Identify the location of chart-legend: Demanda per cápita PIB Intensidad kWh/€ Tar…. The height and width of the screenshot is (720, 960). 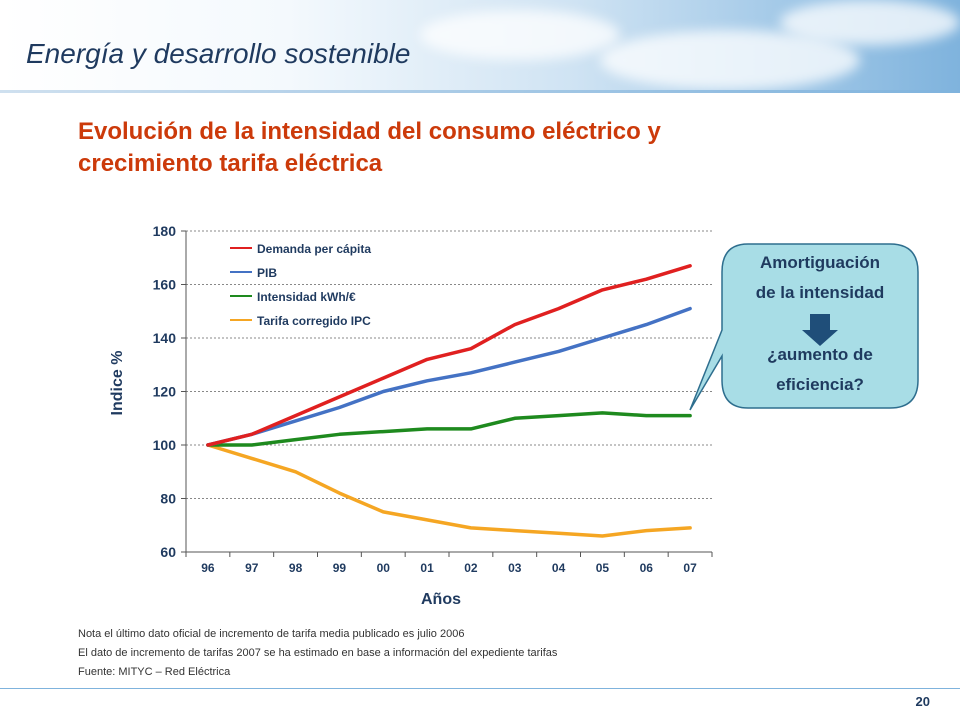
(300, 285).